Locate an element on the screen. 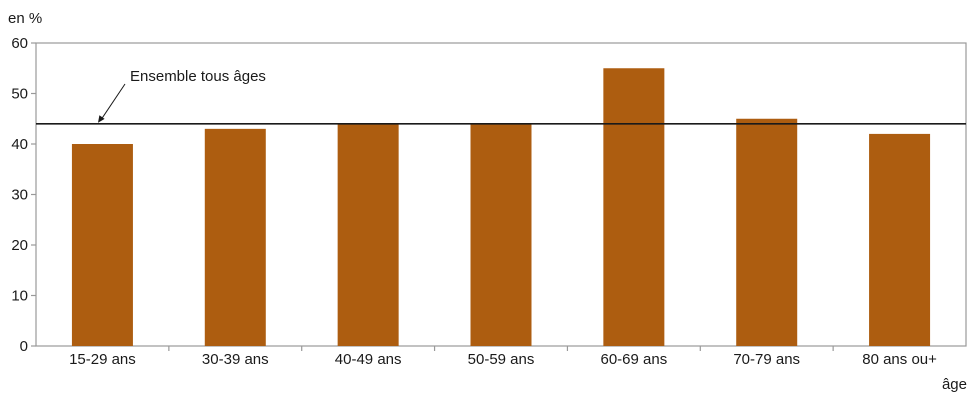 The height and width of the screenshot is (393, 970). category-label: 80 ans ou+ is located at coordinates (899, 359).